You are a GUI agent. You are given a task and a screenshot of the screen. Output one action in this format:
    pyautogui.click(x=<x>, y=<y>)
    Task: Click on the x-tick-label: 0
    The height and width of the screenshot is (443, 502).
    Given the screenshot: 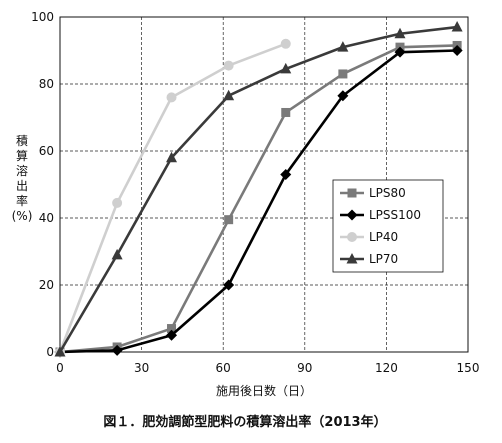 What is the action you would take?
    pyautogui.click(x=60, y=368)
    